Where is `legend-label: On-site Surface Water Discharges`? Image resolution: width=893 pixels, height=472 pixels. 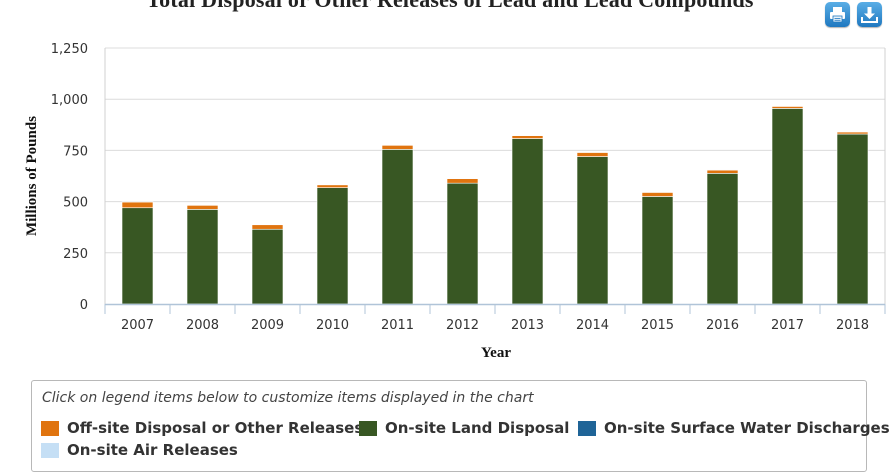 legend-label: On-site Surface Water Discharges is located at coordinates (747, 428).